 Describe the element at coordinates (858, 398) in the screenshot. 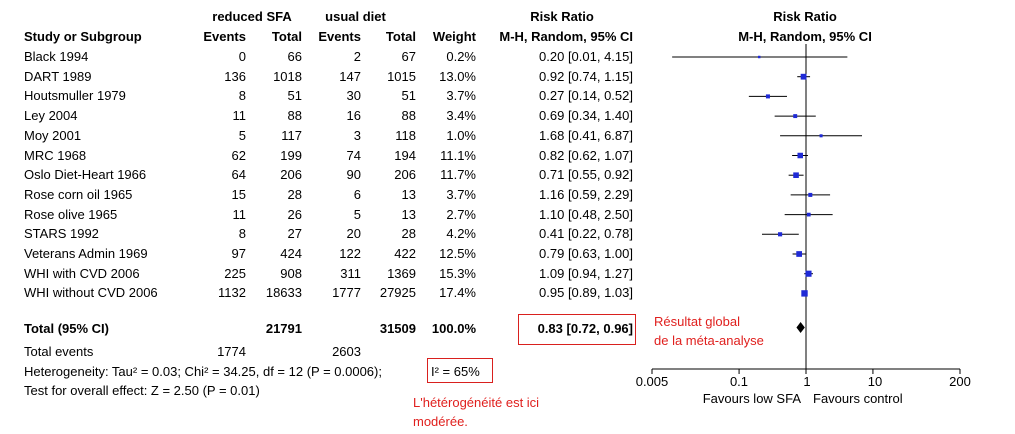

I see `favours-right-label: Favours control` at that location.